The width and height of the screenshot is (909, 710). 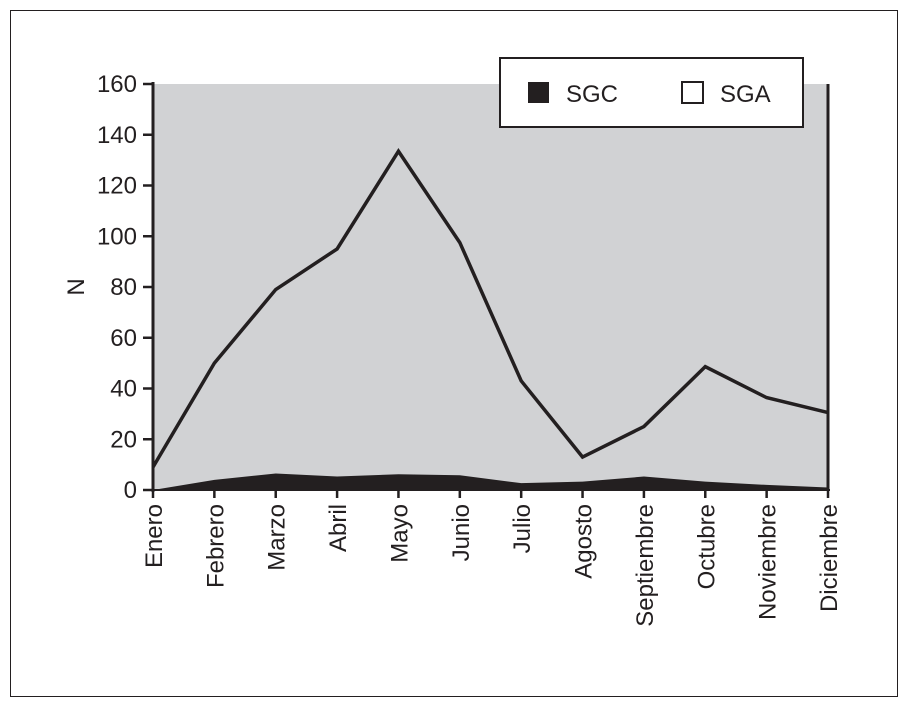 What do you see at coordinates (154, 536) in the screenshot?
I see `x-tick-label: Enero` at bounding box center [154, 536].